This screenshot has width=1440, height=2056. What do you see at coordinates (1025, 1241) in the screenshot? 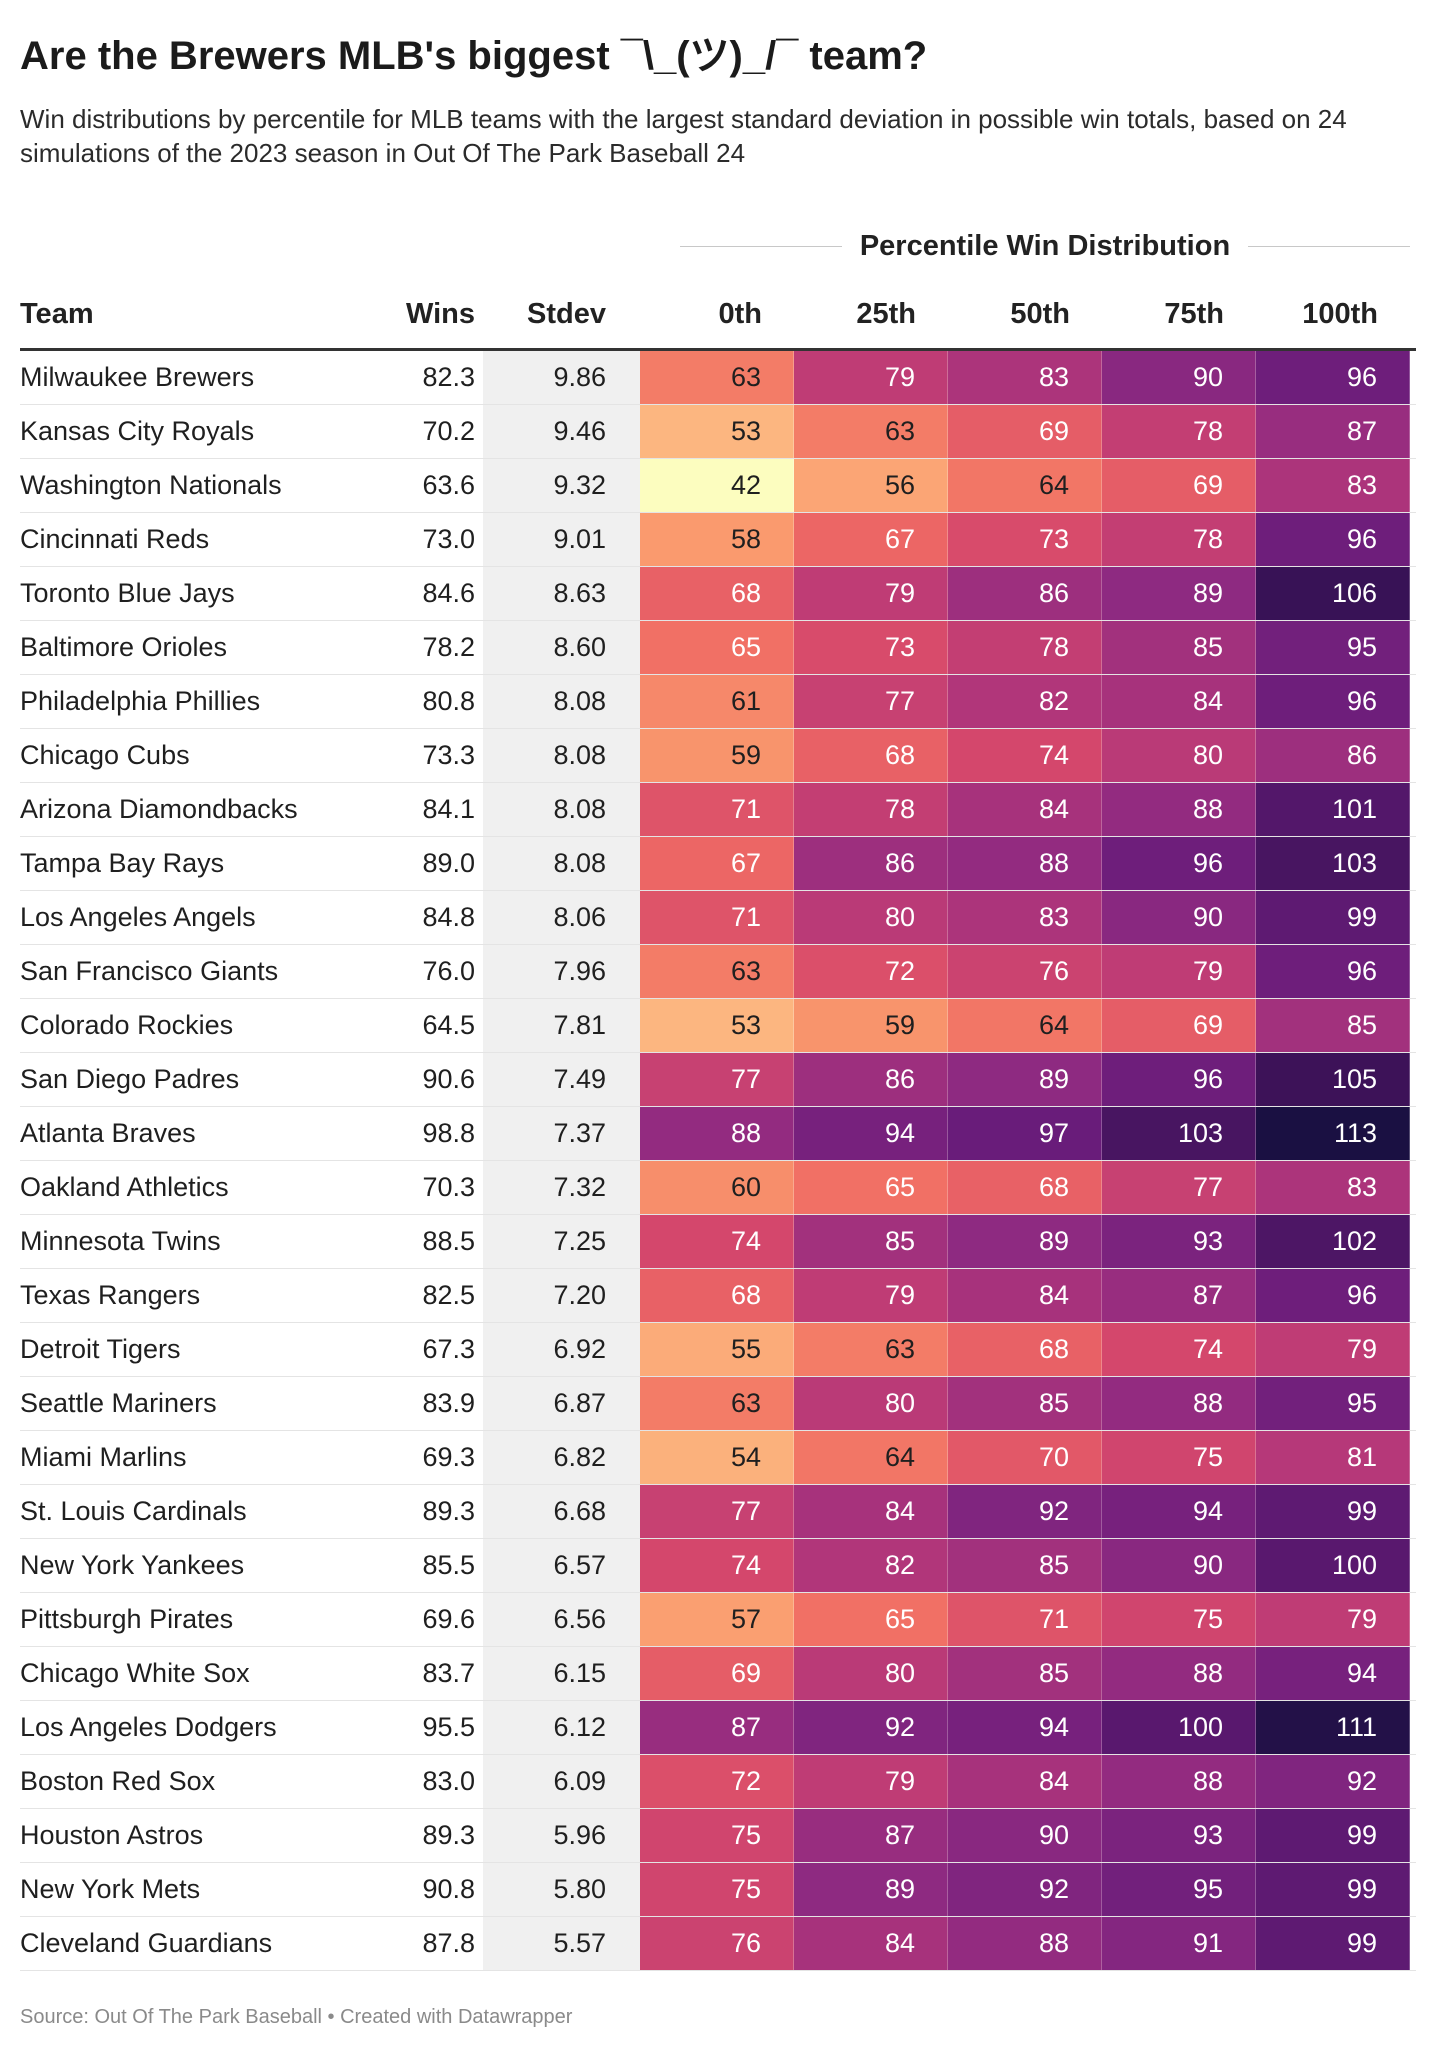
I see `cell-p50: 89` at bounding box center [1025, 1241].